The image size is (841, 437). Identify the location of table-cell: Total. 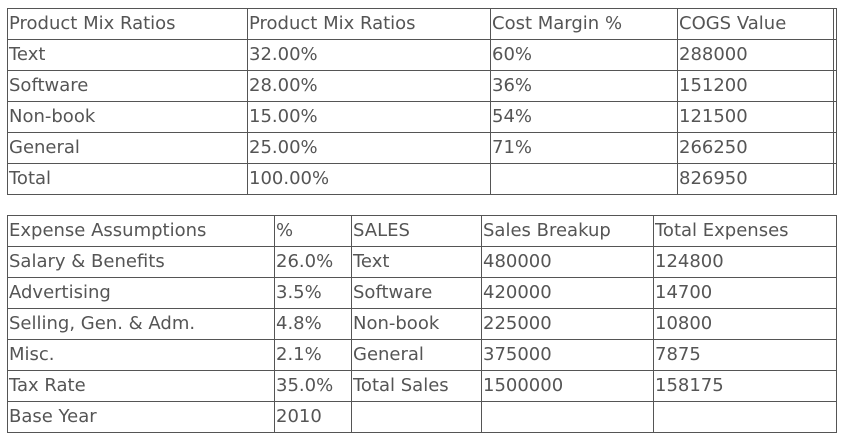
(127, 179).